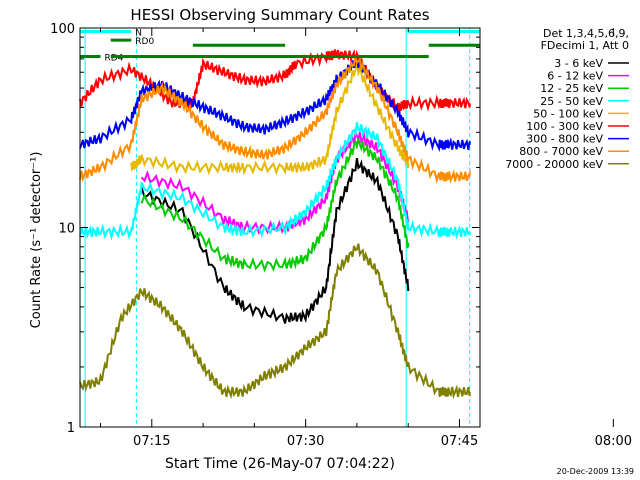 This screenshot has width=640, height=480. What do you see at coordinates (62, 29) in the screenshot?
I see `y-tick-label: 100` at bounding box center [62, 29].